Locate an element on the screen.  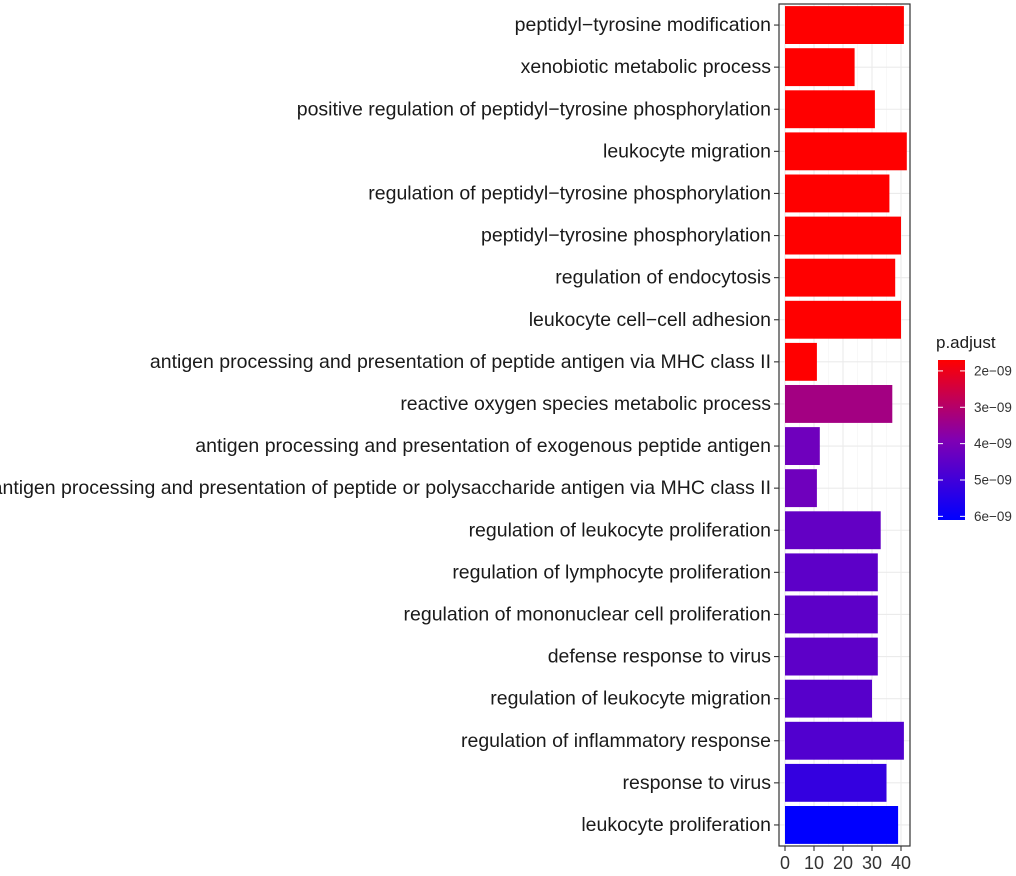
legend-ticks: 2e−09 3e−09 4e−09 5e−09 6e−09 is located at coordinates (975, 443).